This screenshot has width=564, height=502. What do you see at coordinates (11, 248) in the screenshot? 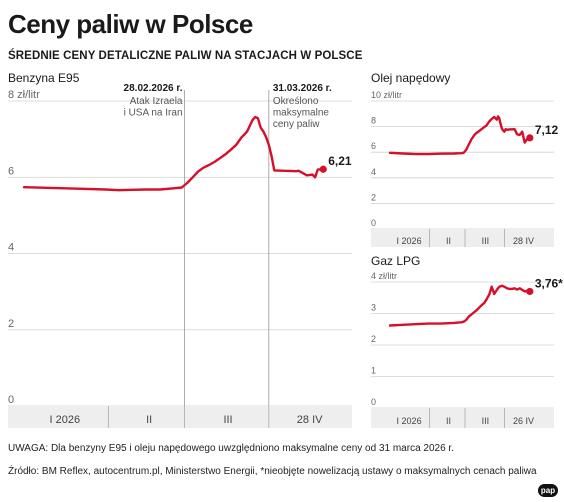
I see `benzyna-ytick-label: 4` at bounding box center [11, 248].